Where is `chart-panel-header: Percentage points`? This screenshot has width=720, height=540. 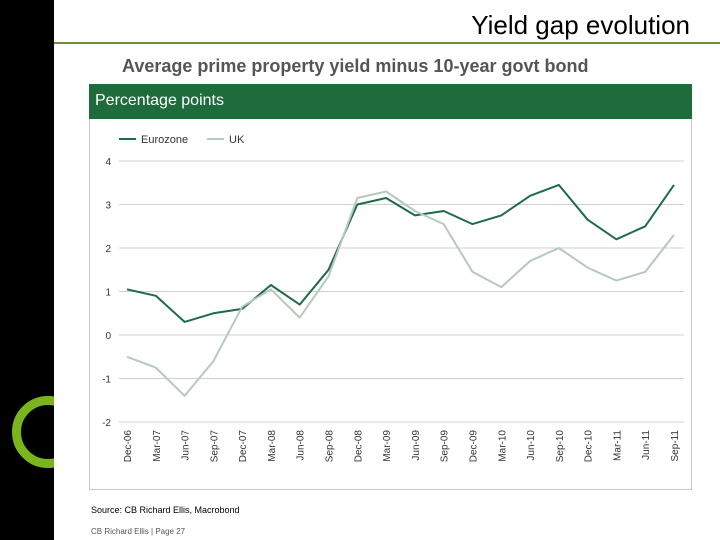 chart-panel-header: Percentage points is located at coordinates (390, 101).